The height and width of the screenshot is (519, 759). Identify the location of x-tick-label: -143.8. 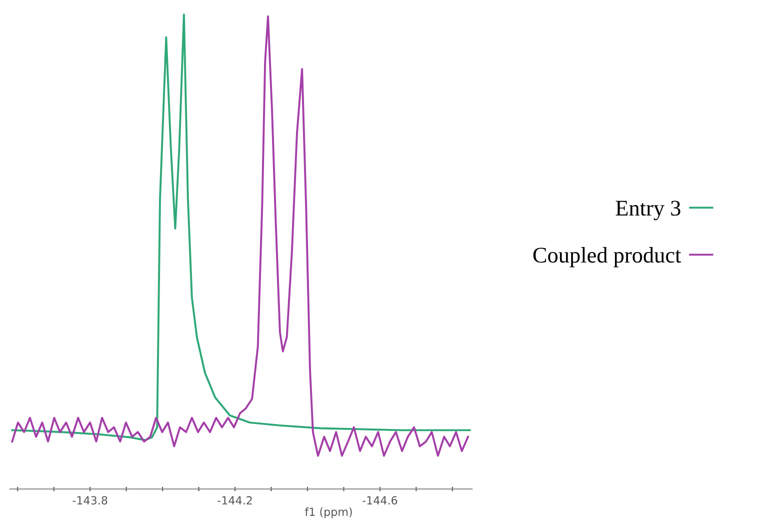
(90, 500).